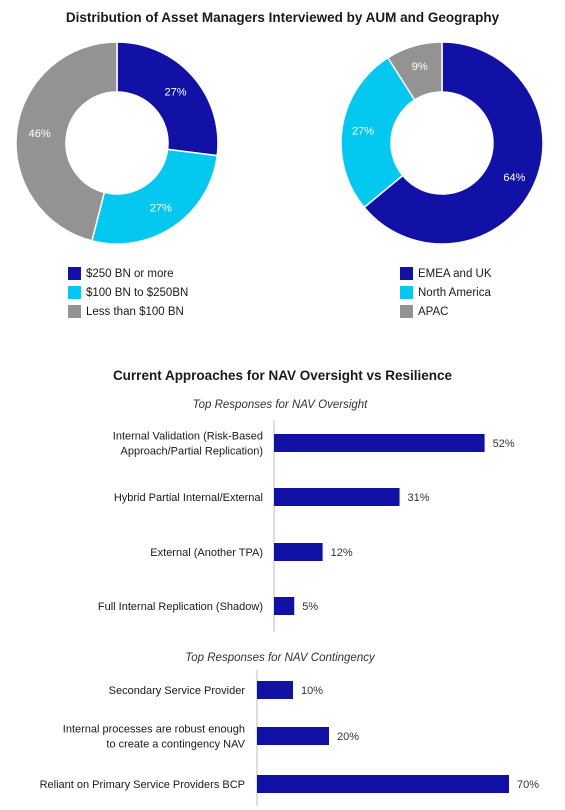 The width and height of the screenshot is (565, 810). What do you see at coordinates (433, 311) in the screenshot?
I see `legend-label: APAC` at bounding box center [433, 311].